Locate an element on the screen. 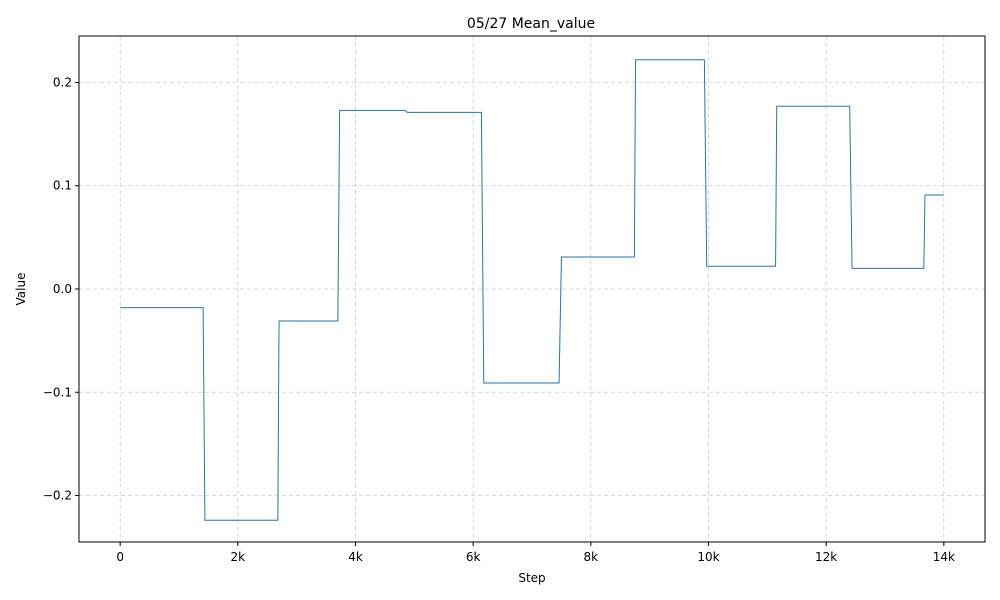  y-tick-label: 0.1 is located at coordinates (62, 186).